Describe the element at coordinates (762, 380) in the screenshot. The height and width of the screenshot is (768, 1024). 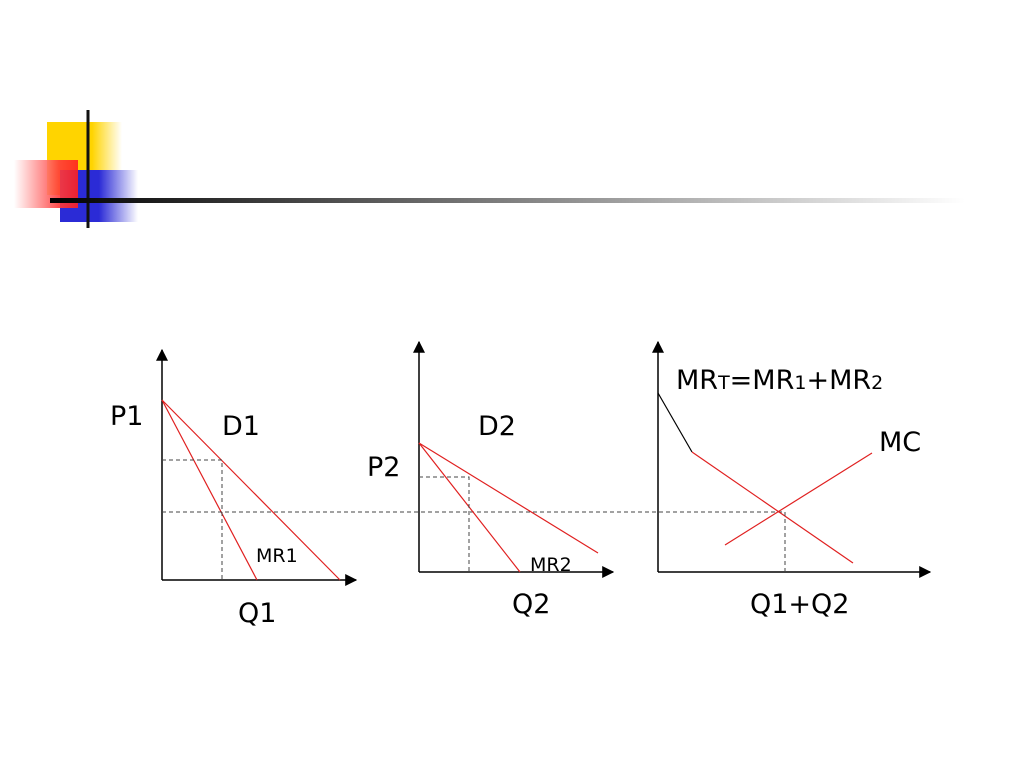
I see `label-part: =MR` at that location.